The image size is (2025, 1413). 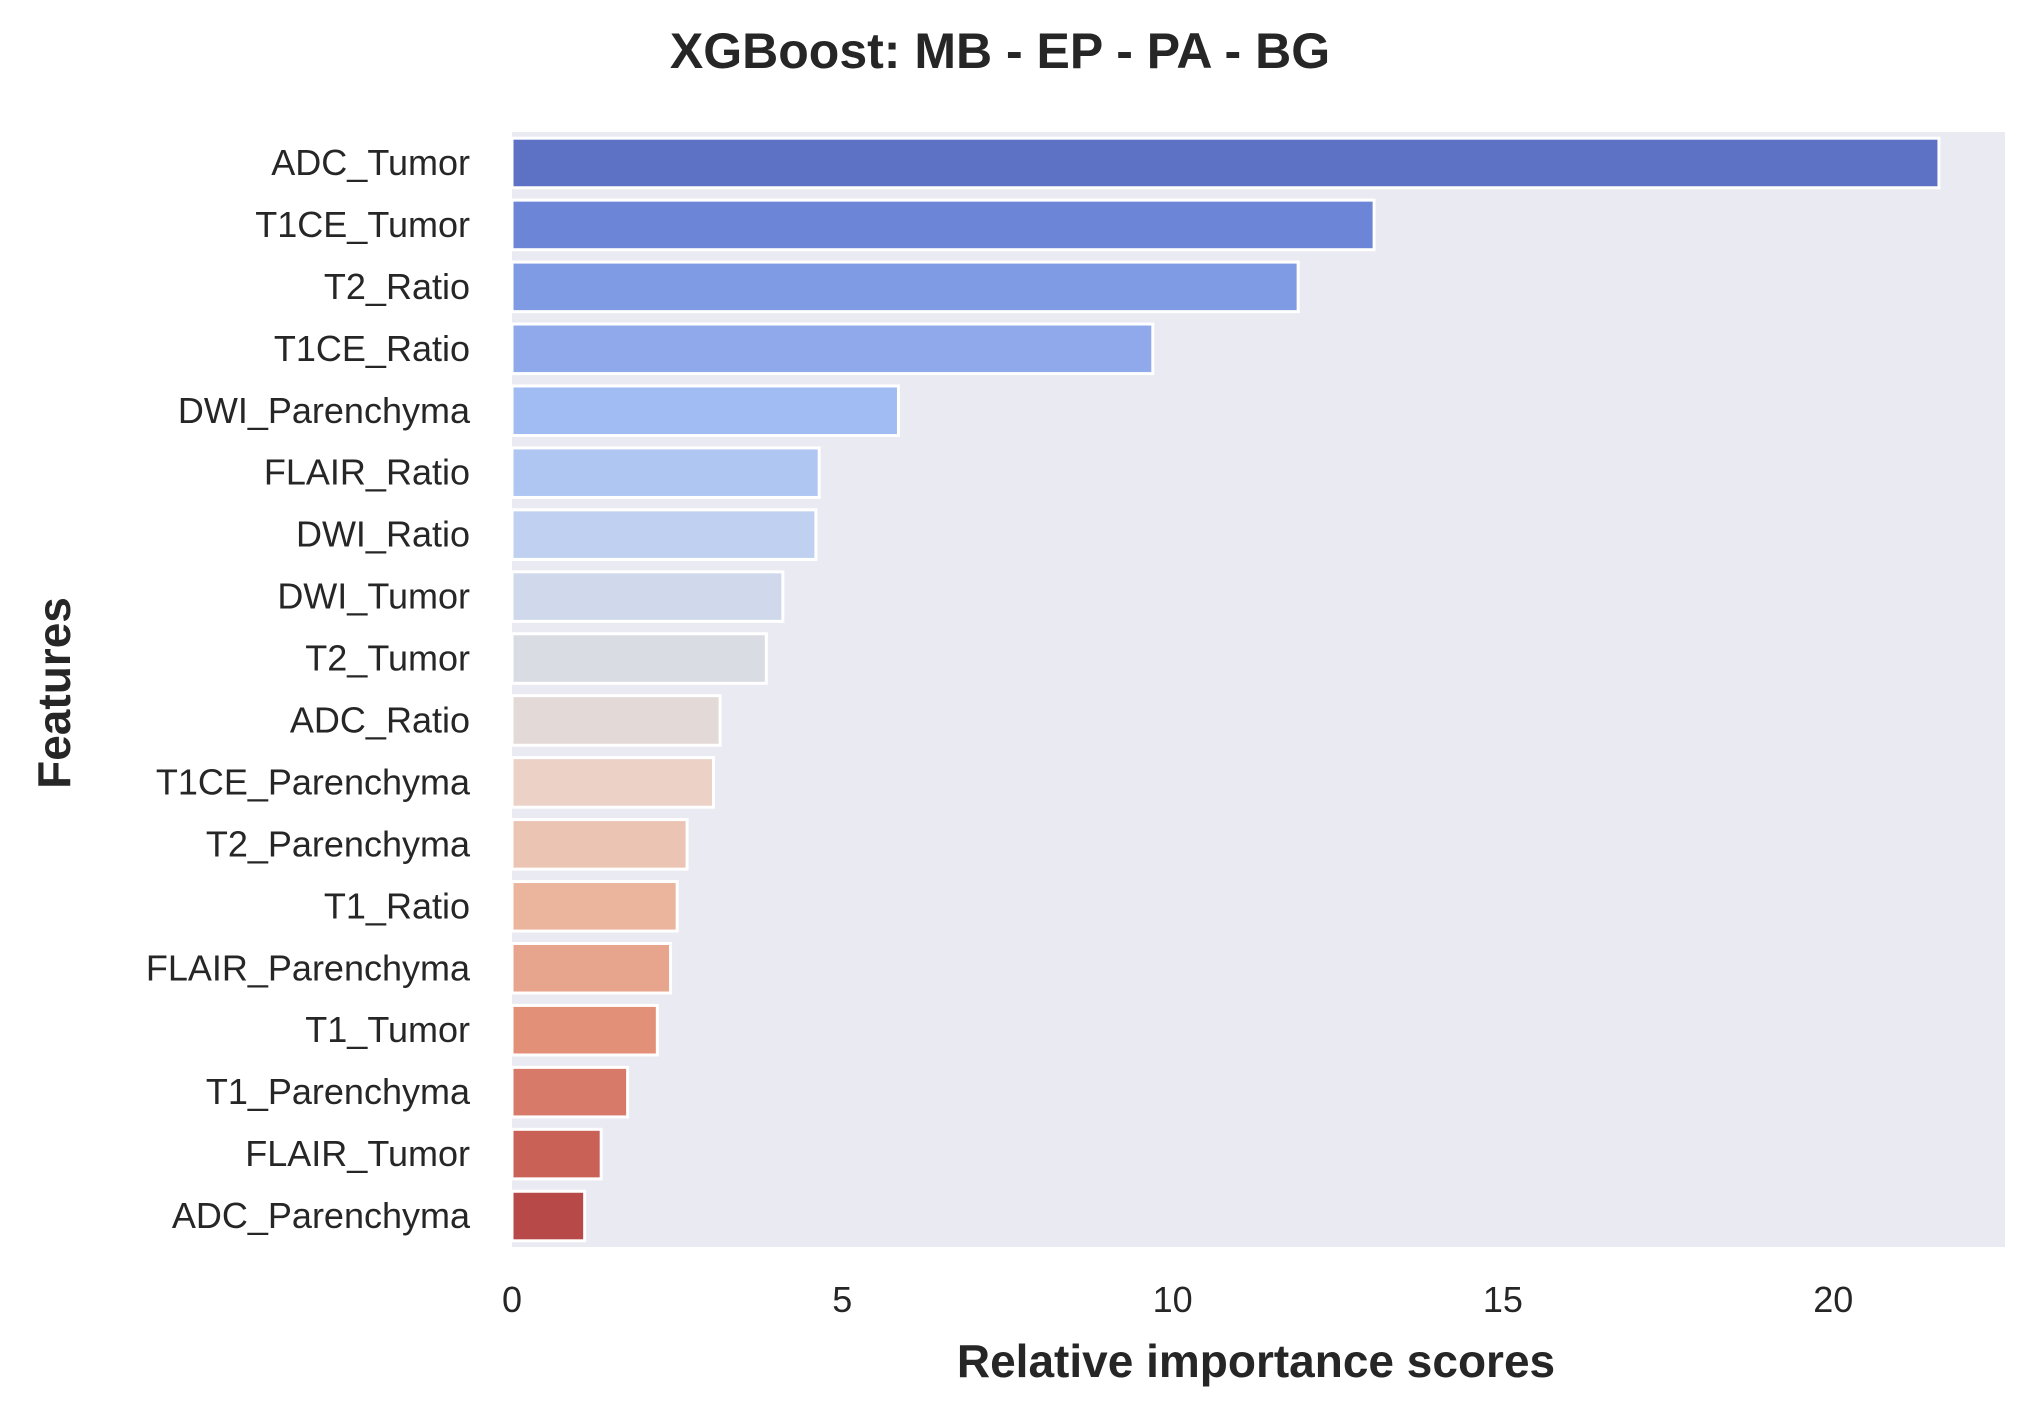 I want to click on x-tick-label: 20, so click(x=1833, y=1299).